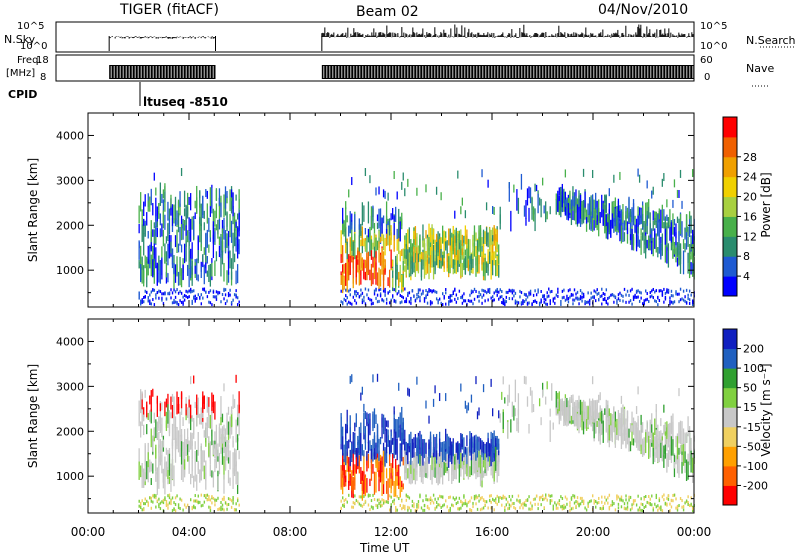  Describe the element at coordinates (33, 46) in the screenshot. I see `nsky-tick-bottom: 10^0` at that location.